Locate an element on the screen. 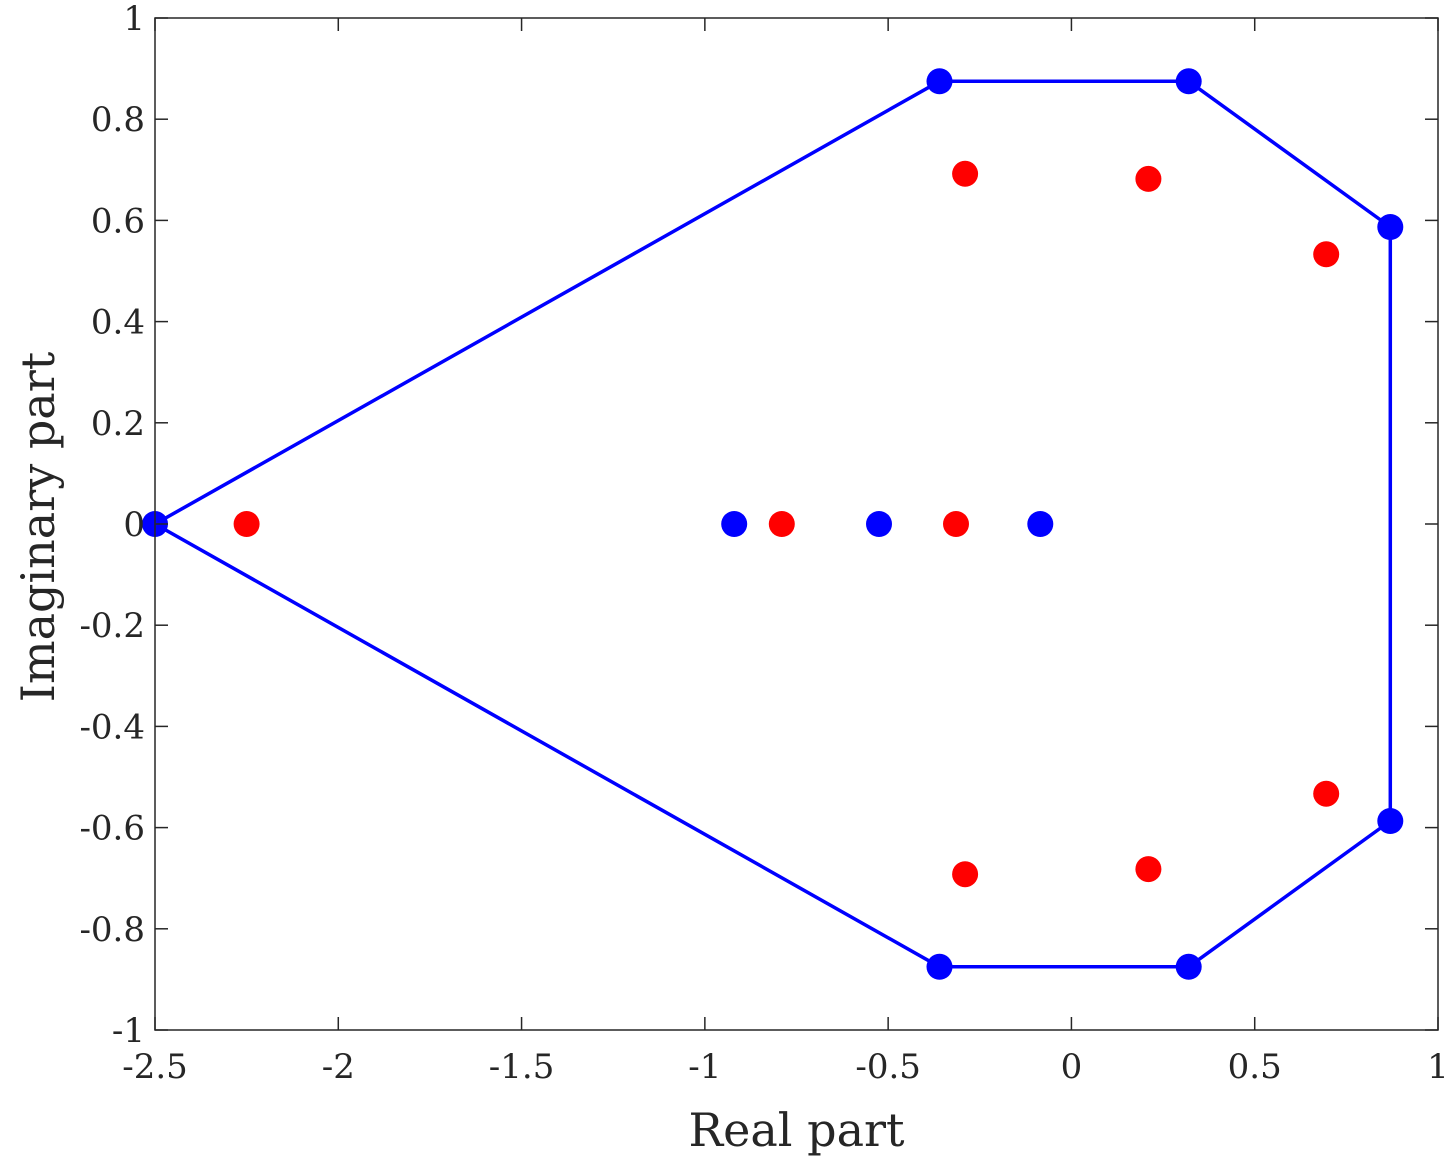 The image size is (1449, 1161). y-tick-label: -0.2 is located at coordinates (112, 626).